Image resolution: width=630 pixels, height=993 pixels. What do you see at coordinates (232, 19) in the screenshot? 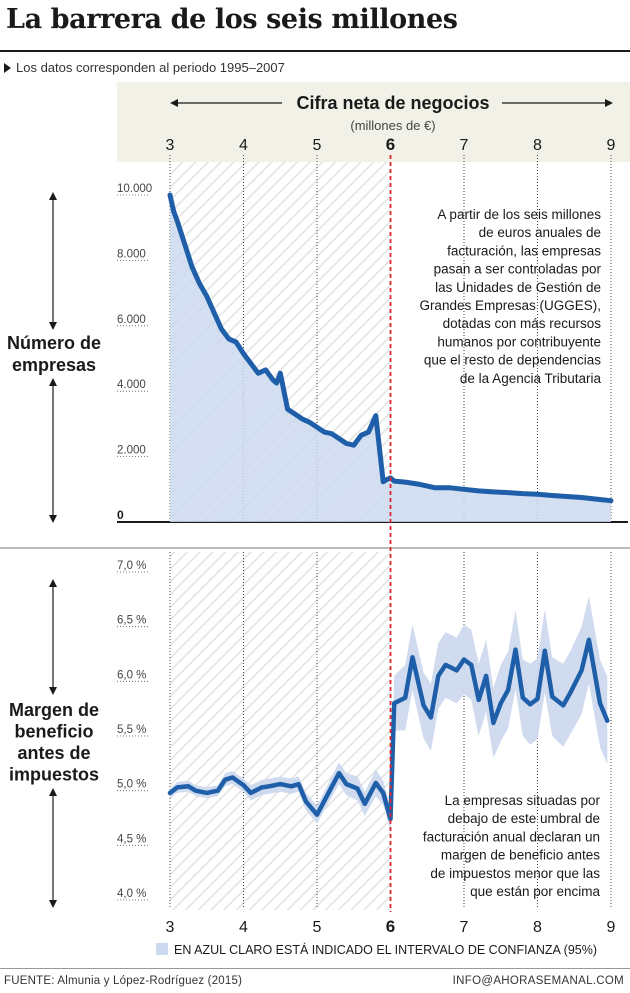
I see `page-title: La barrera de los seis millones` at bounding box center [232, 19].